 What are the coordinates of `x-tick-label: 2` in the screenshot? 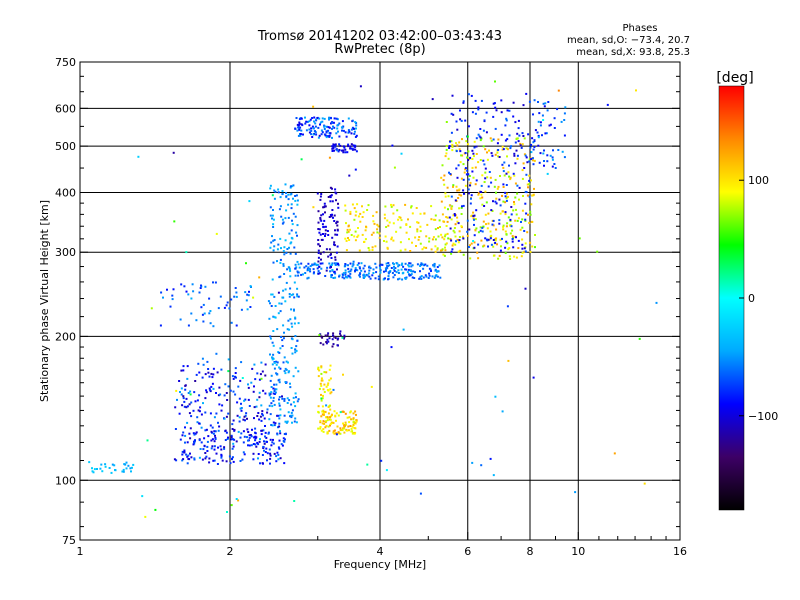 It's located at (230, 551).